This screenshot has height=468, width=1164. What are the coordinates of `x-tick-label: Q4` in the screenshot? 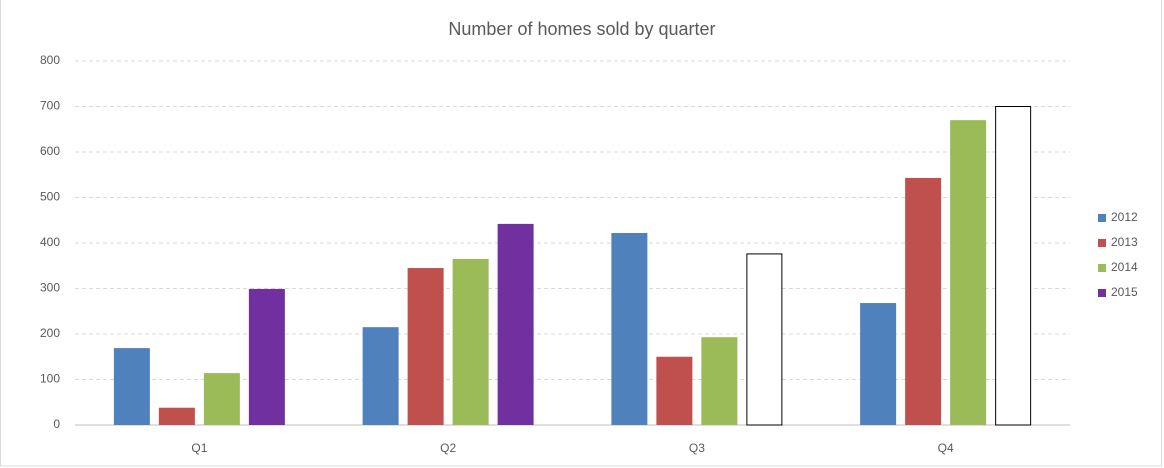 It's located at (946, 448).